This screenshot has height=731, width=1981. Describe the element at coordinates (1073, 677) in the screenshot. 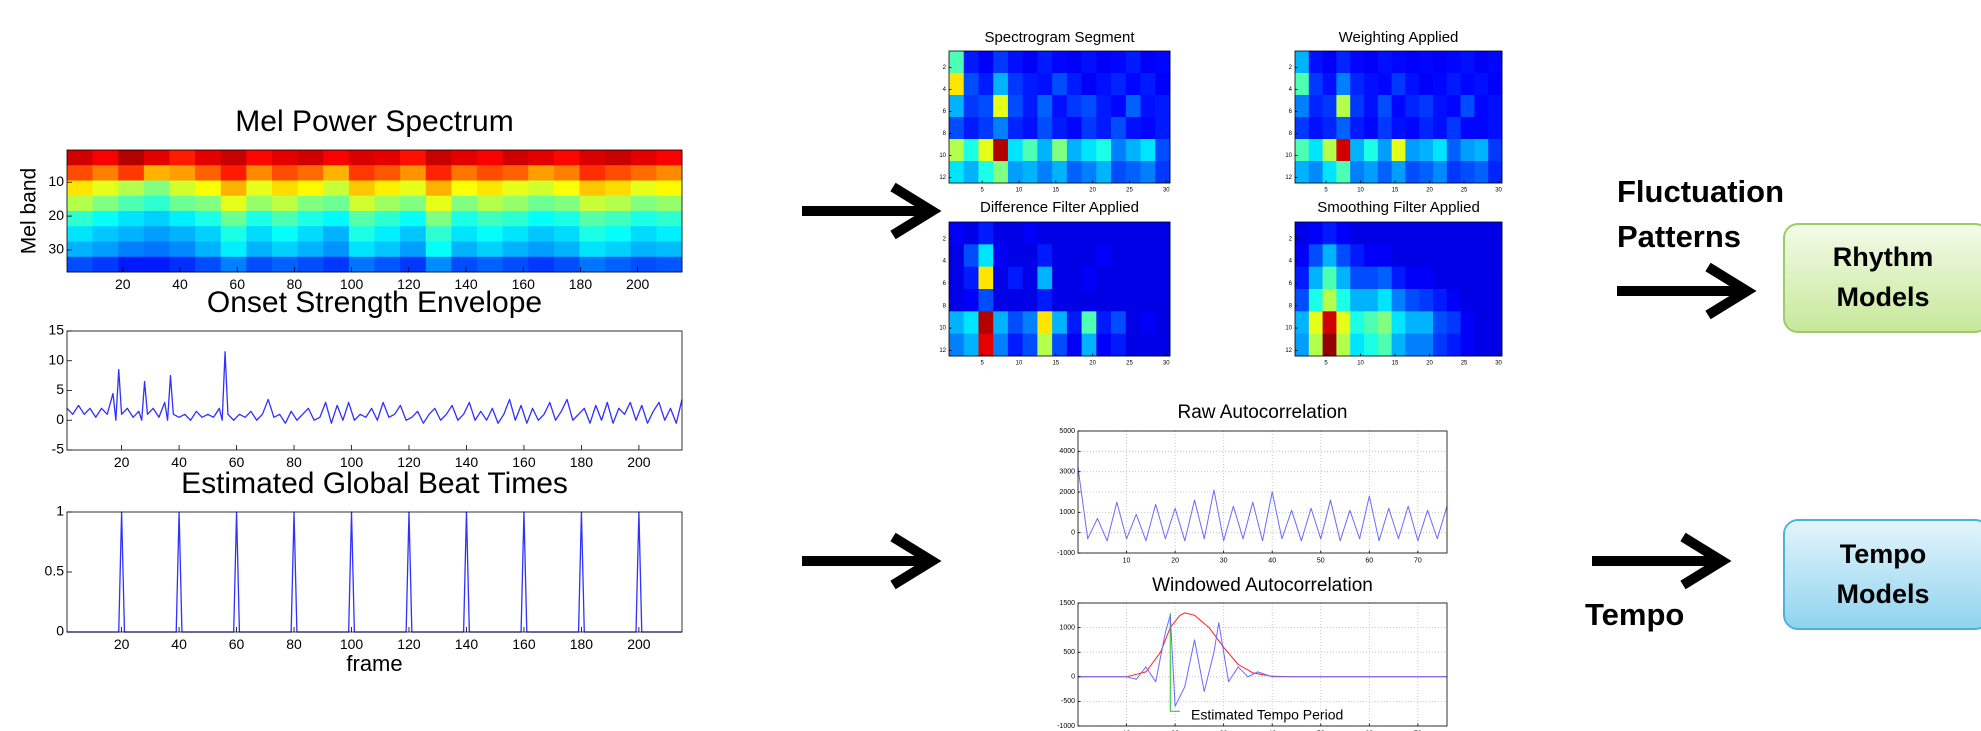

I see `y-tick-label: 0` at that location.